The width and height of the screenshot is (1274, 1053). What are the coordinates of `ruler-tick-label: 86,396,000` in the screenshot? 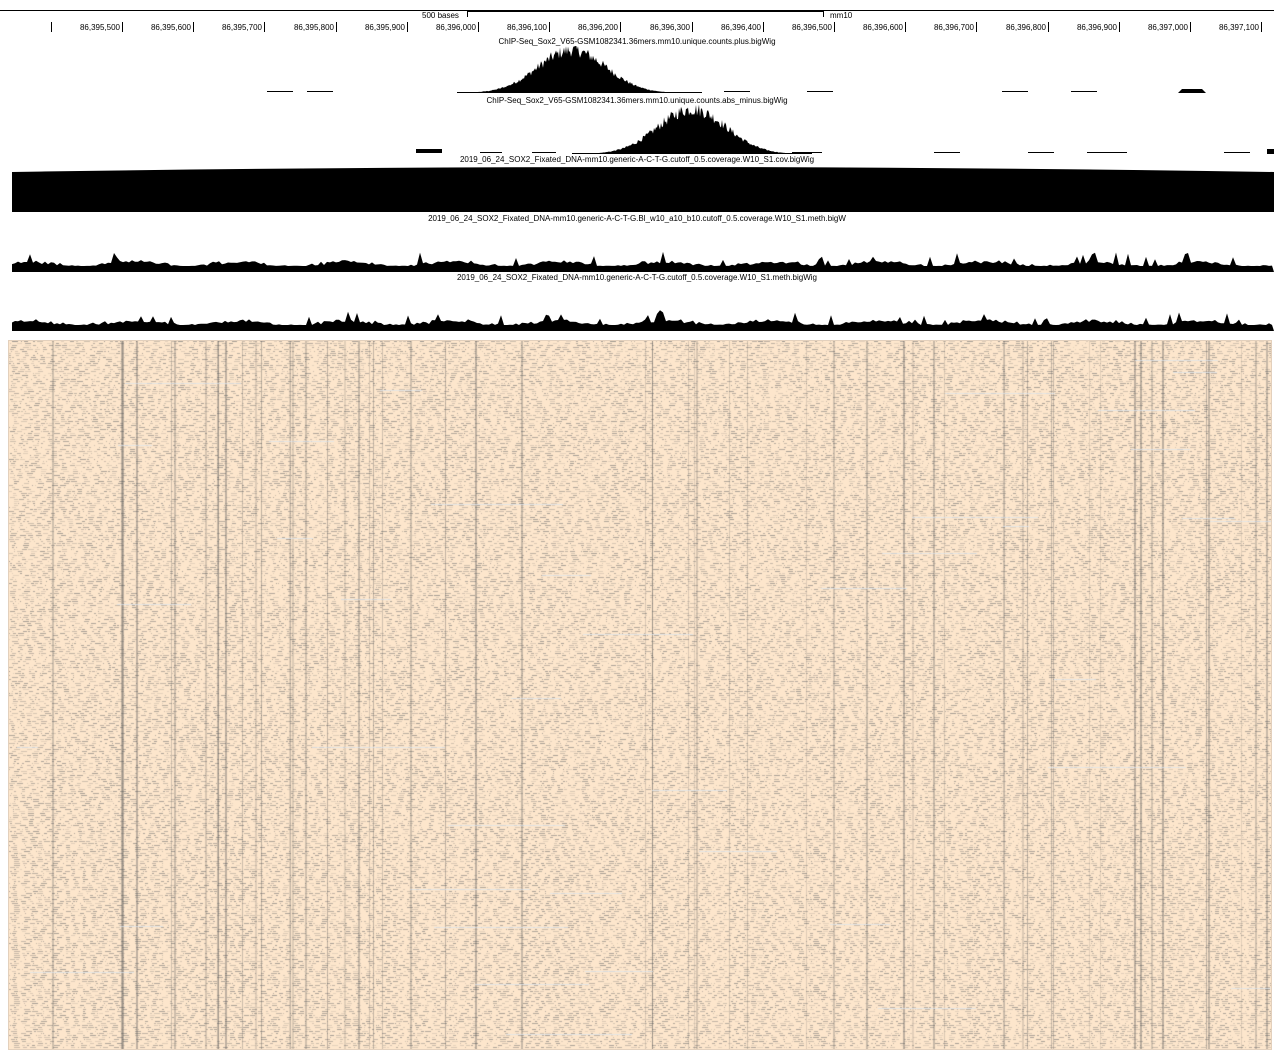 It's located at (455, 27).